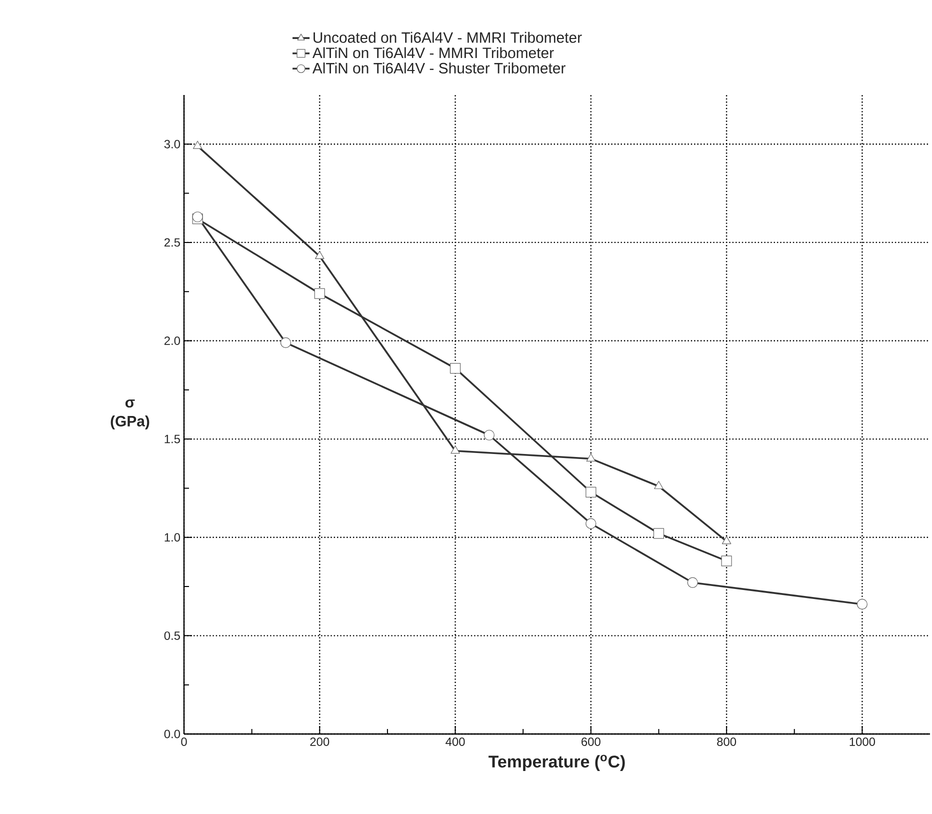 This screenshot has width=932, height=814. I want to click on y-tick-label: 2.0, so click(172, 340).